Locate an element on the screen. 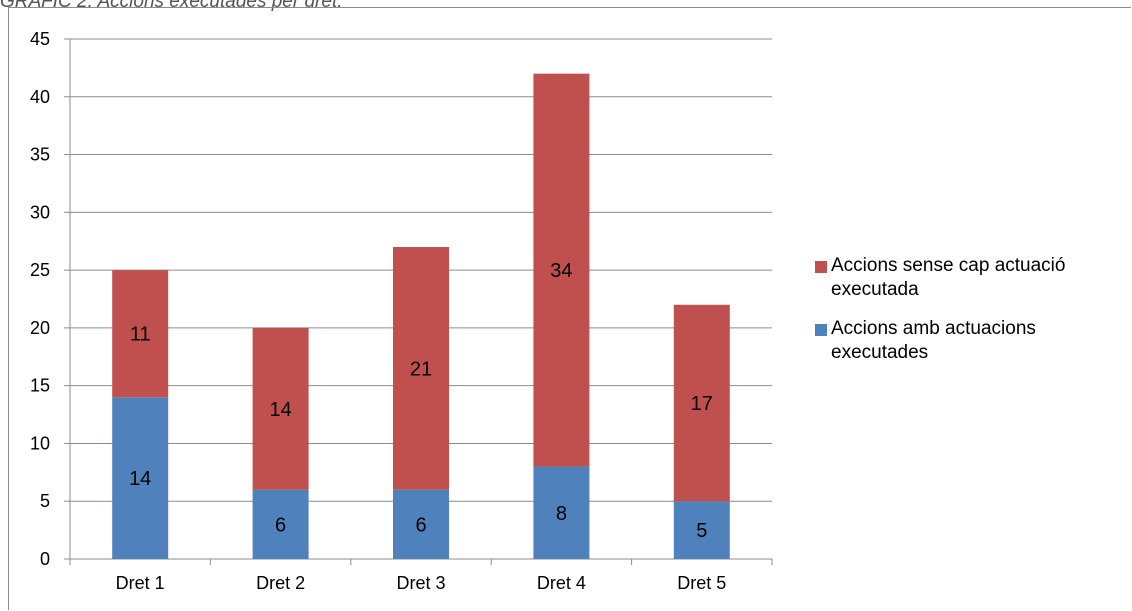 Image resolution: width=1132 pixels, height=611 pixels. y-tick-label-20: 20 is located at coordinates (40, 328).